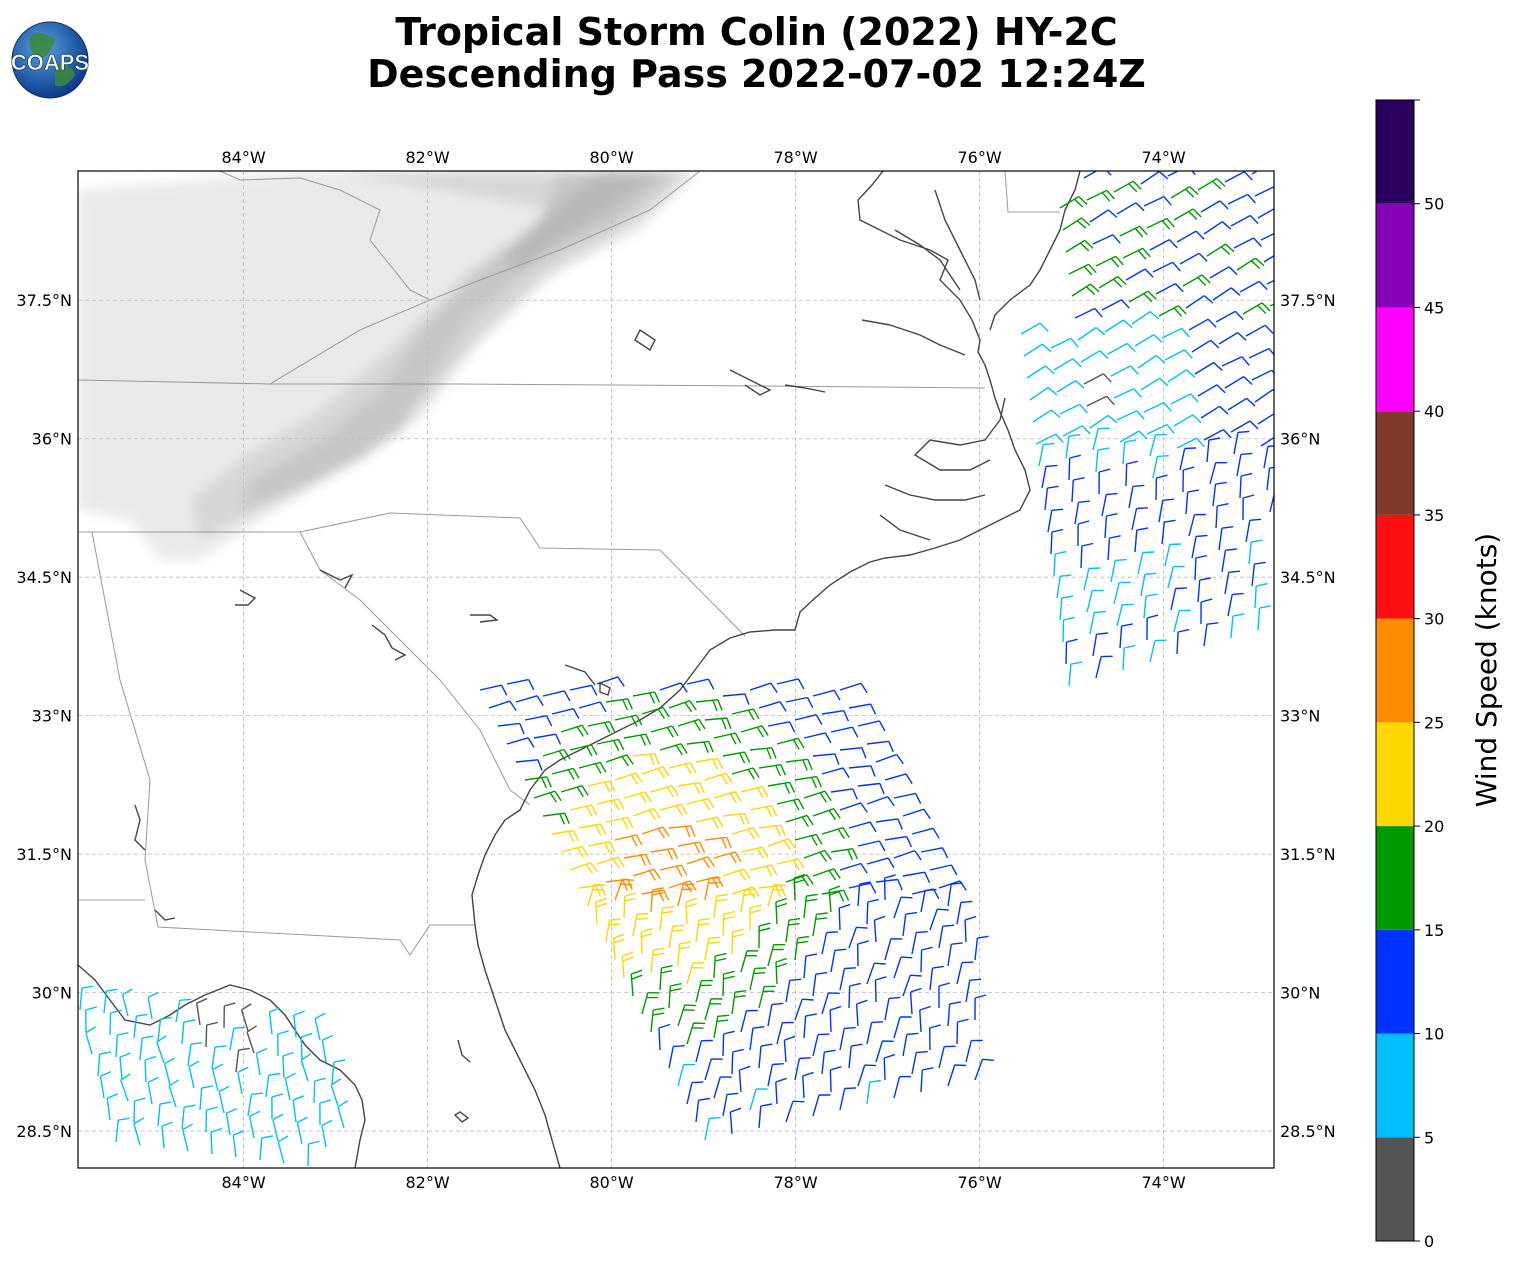 This screenshot has width=1513, height=1264. I want to click on lon-tick-label: 80°W, so click(612, 157).